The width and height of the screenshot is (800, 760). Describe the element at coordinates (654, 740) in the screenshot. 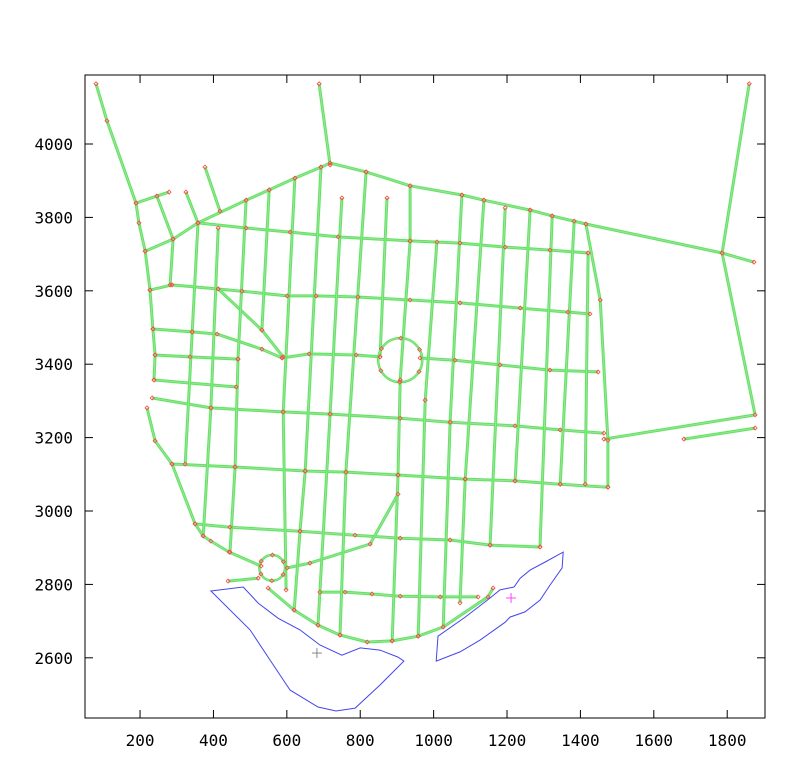

I see `x-tick-label: 1600` at that location.